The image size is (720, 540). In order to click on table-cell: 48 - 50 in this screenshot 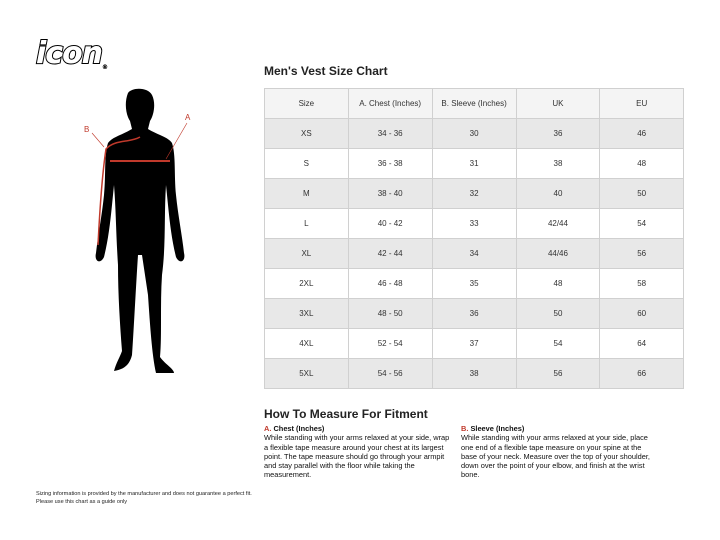, I will do `click(390, 313)`.